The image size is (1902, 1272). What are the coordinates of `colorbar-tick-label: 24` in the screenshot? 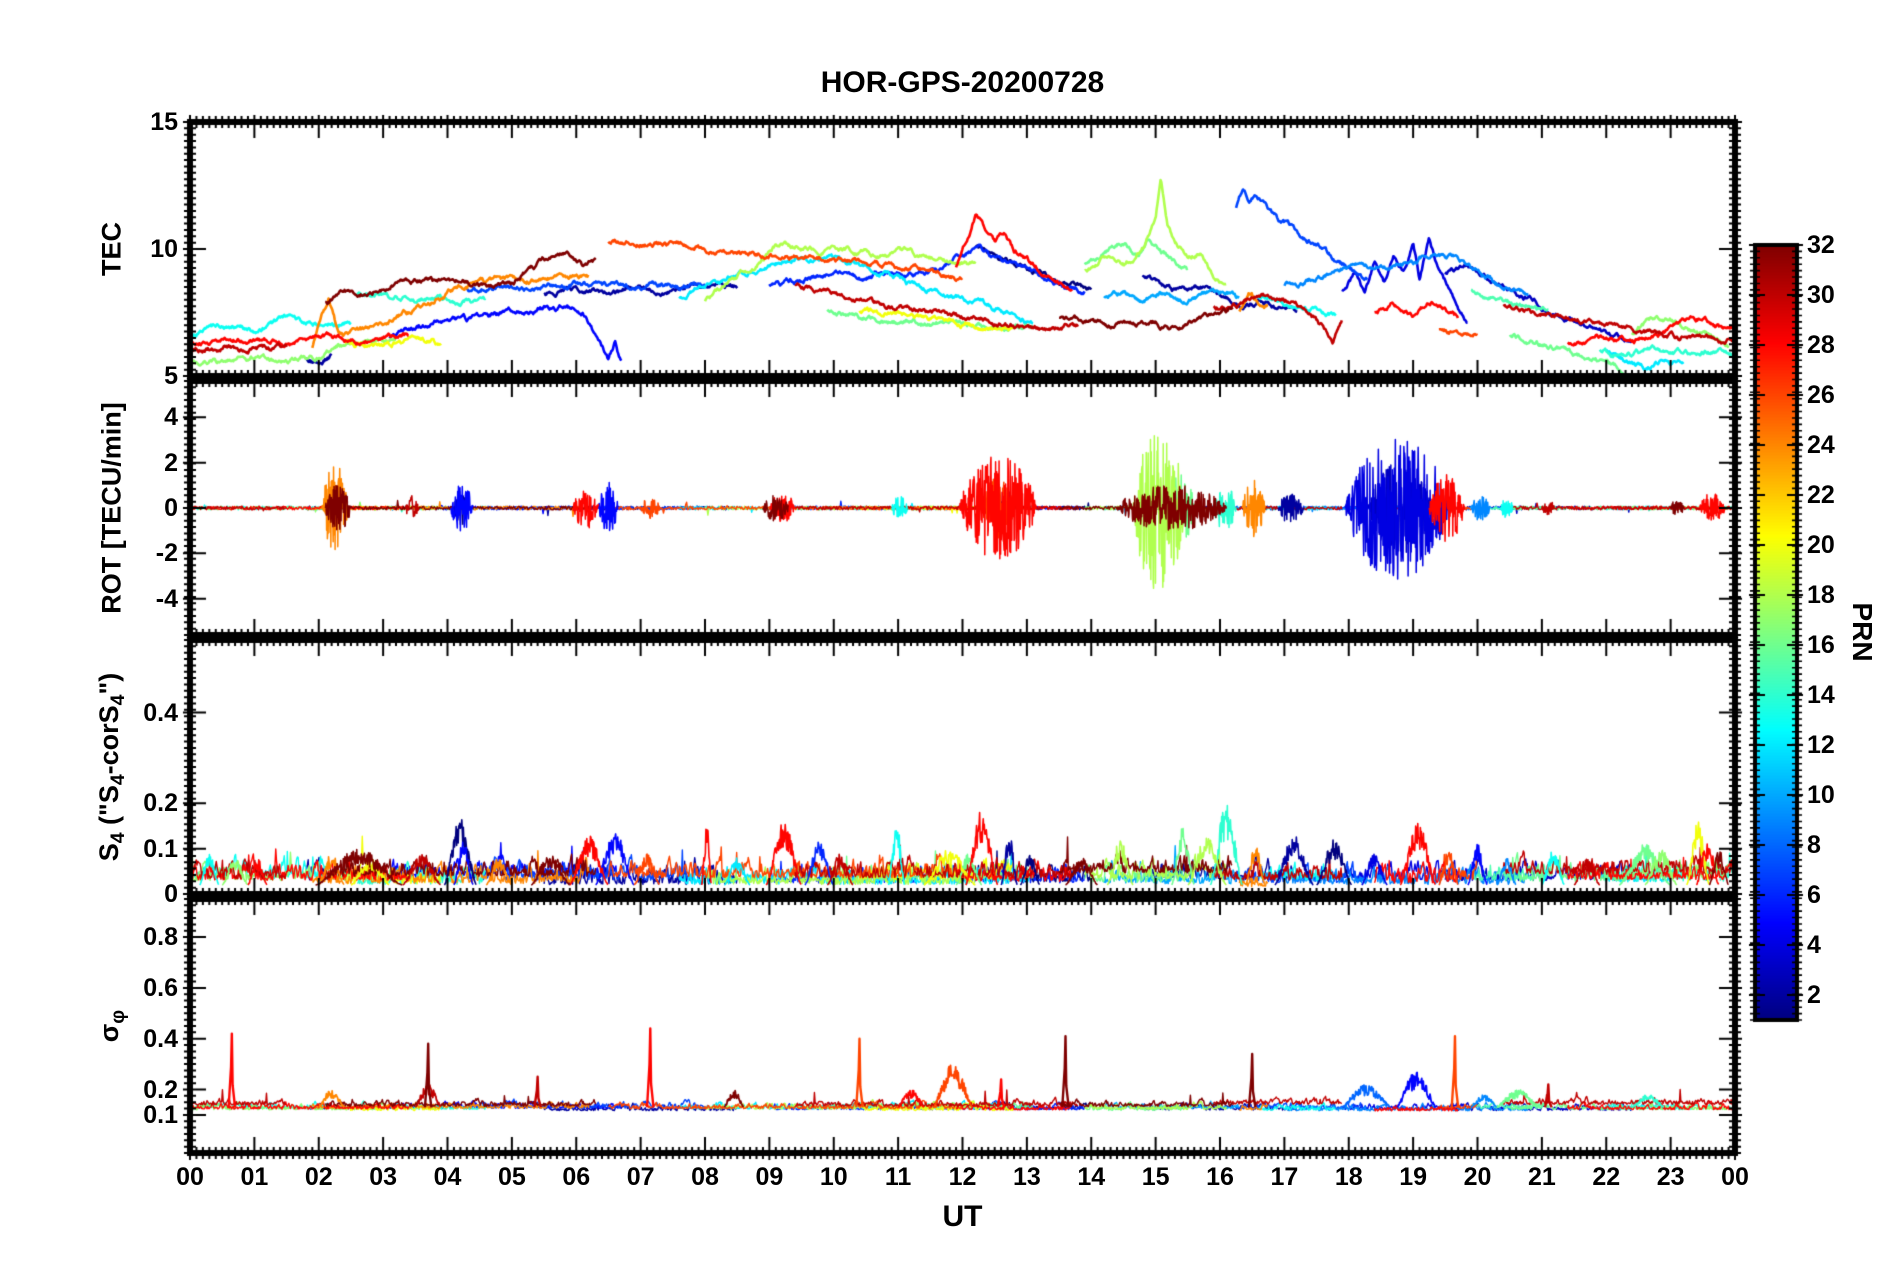 It's located at (1821, 445).